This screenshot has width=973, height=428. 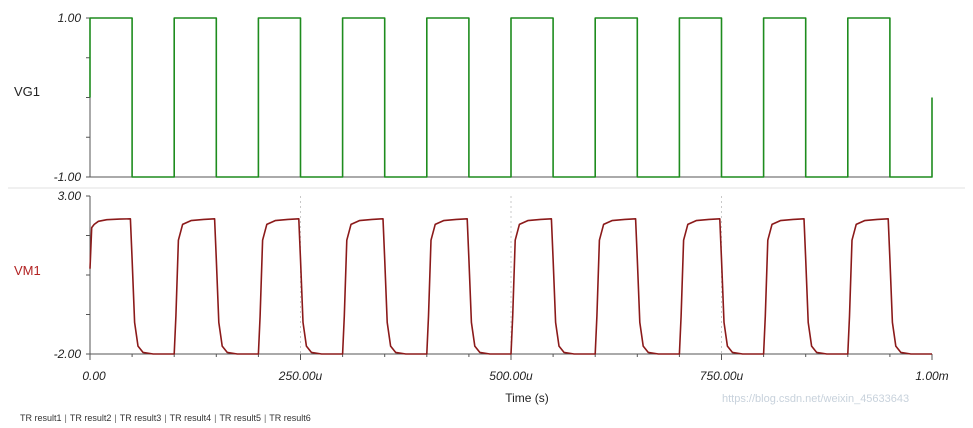 What do you see at coordinates (290, 418) in the screenshot?
I see `tab-tr-result-6: TR result6` at bounding box center [290, 418].